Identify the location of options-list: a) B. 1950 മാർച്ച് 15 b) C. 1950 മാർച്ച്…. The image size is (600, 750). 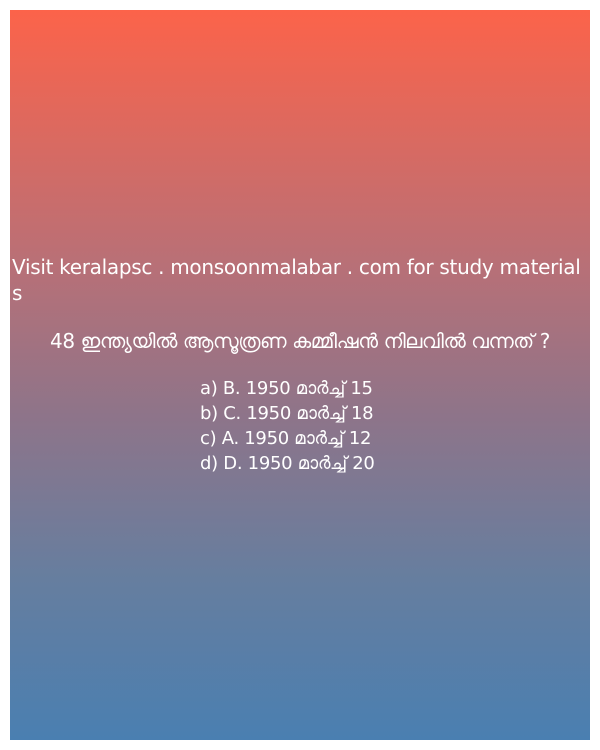
(287, 426).